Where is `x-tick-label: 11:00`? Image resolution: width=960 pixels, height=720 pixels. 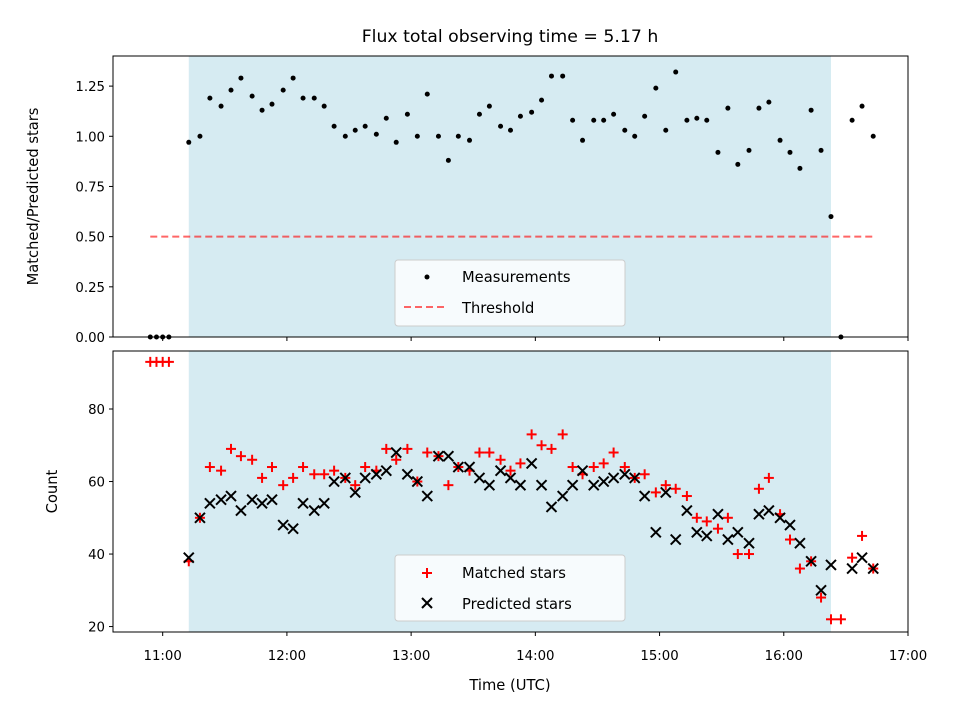
x-tick-label: 11:00 is located at coordinates (163, 656).